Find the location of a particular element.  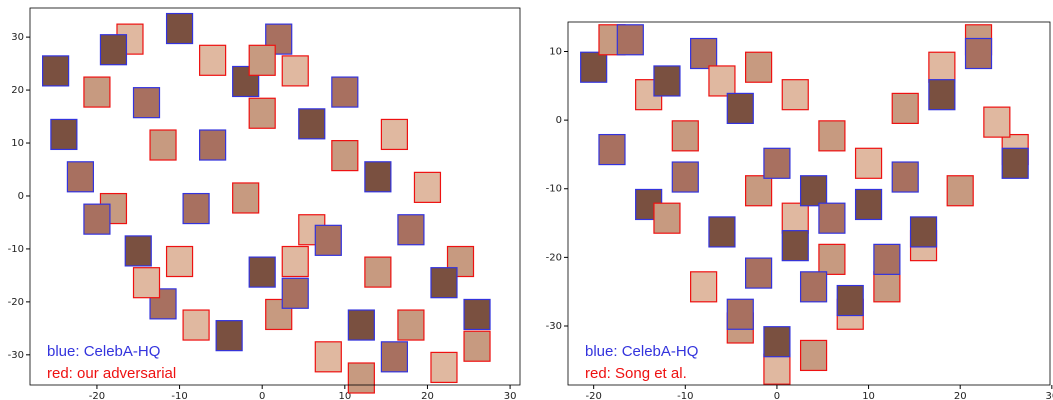

y-tick-label: -20 is located at coordinates (554, 257).